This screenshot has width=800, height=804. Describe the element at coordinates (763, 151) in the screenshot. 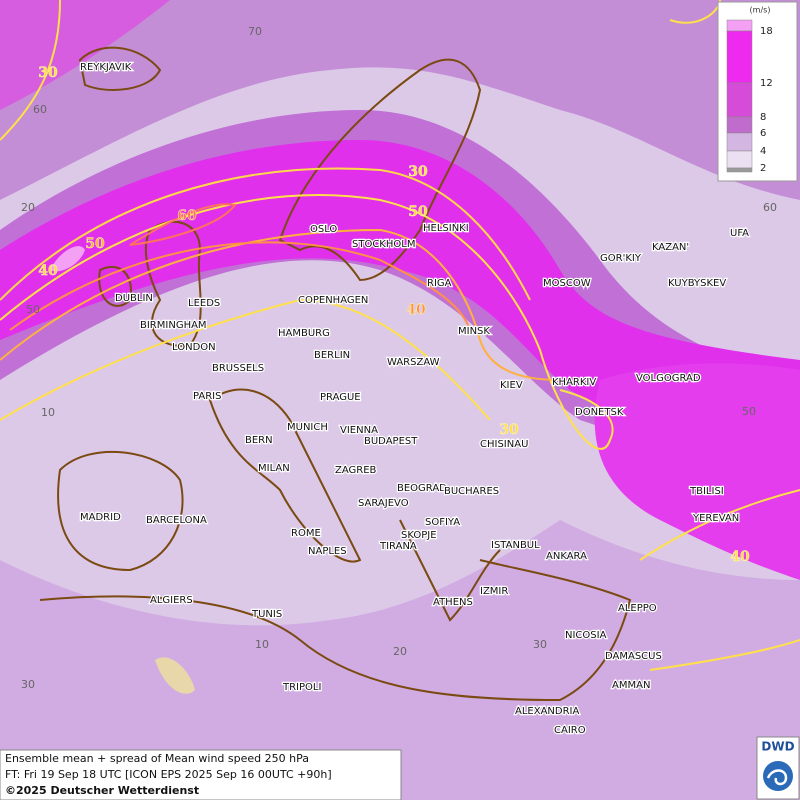

I see `legend-level: 4` at that location.